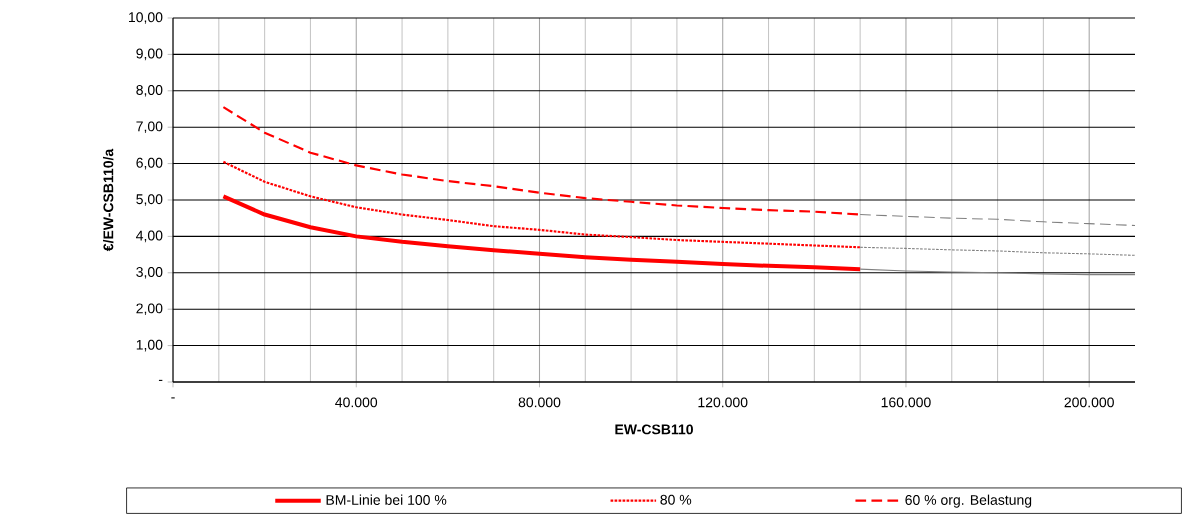 This screenshot has height=517, width=1184. What do you see at coordinates (386, 499) in the screenshot?
I see `legend-label: BM-Linie bei 100 %` at bounding box center [386, 499].